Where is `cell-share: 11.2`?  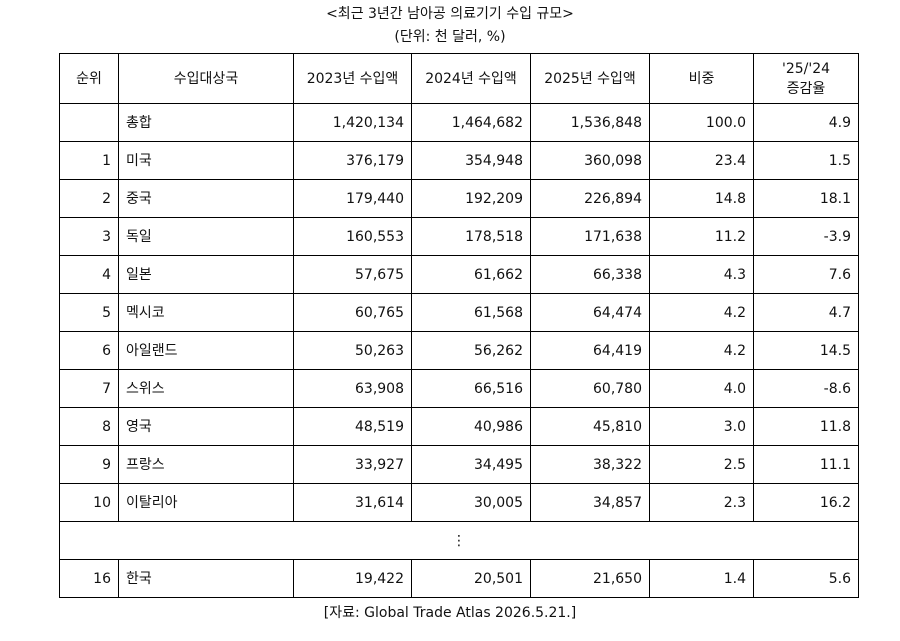 cell-share: 11.2 is located at coordinates (701, 236).